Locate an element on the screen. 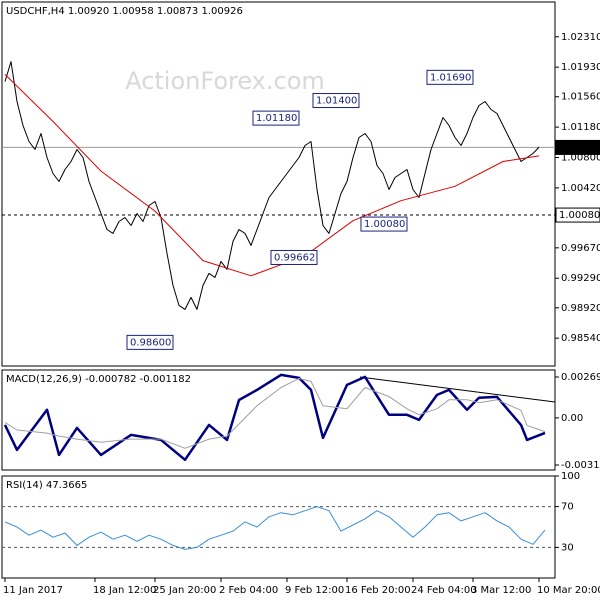 The width and height of the screenshot is (600, 600). y-tick-label: 1.02310 is located at coordinates (580, 37).